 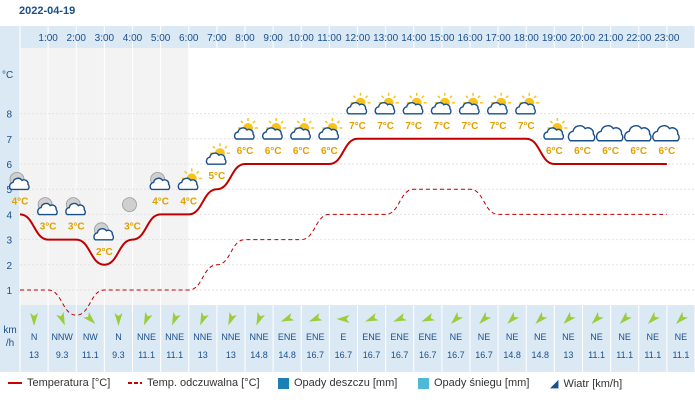 I want to click on wind-speed-label: 13, so click(x=231, y=355).